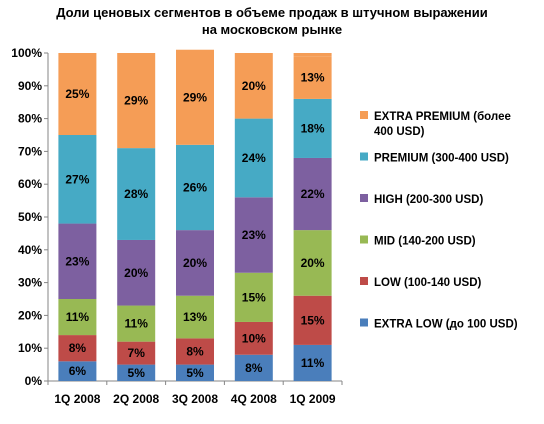 The height and width of the screenshot is (424, 544). I want to click on legend-label: MID (140-200 USD), so click(425, 242).